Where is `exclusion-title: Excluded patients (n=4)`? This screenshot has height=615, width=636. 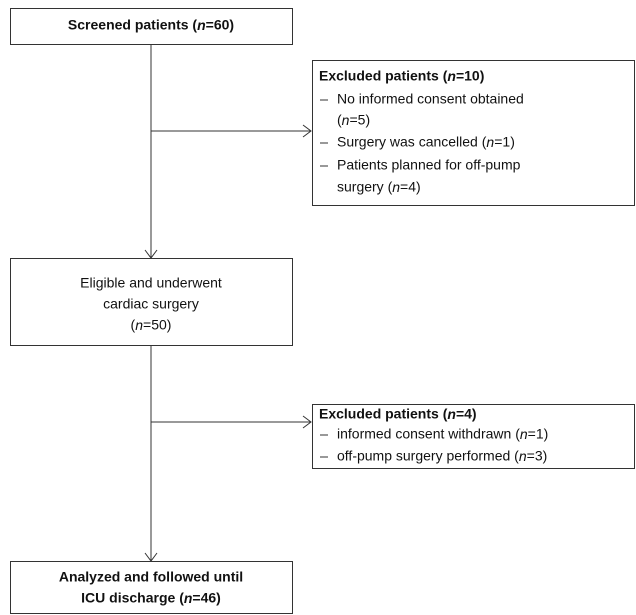 exclusion-title: Excluded patients (n=4) is located at coordinates (398, 414).